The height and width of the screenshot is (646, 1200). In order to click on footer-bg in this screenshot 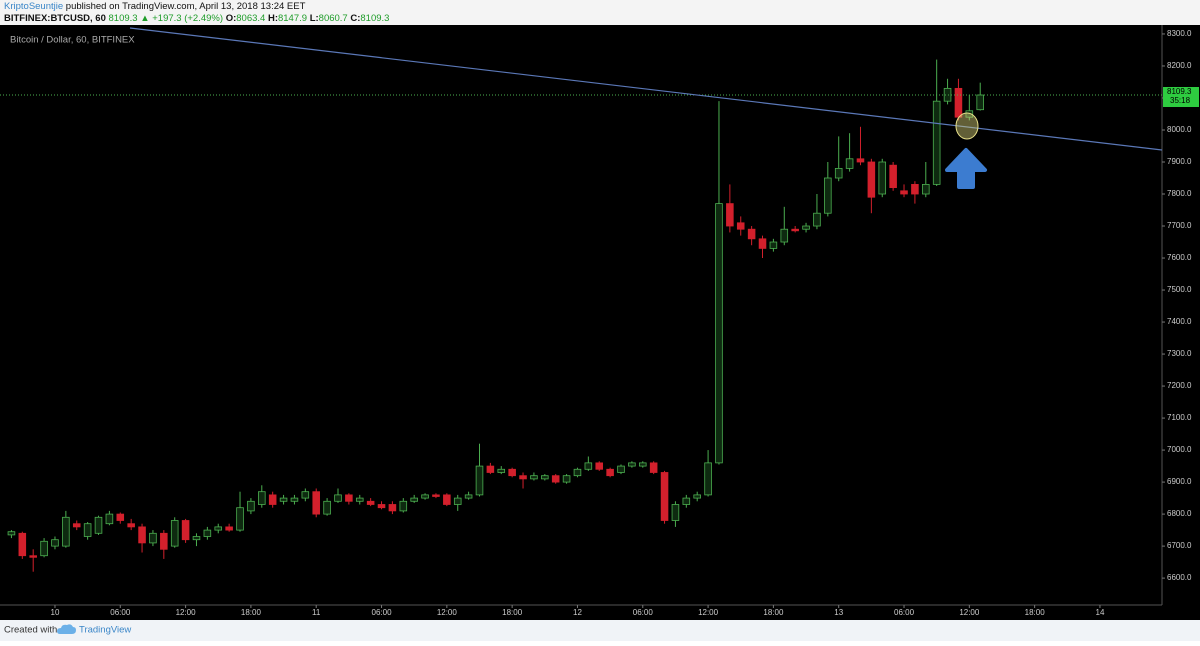, I will do `click(600, 630)`.